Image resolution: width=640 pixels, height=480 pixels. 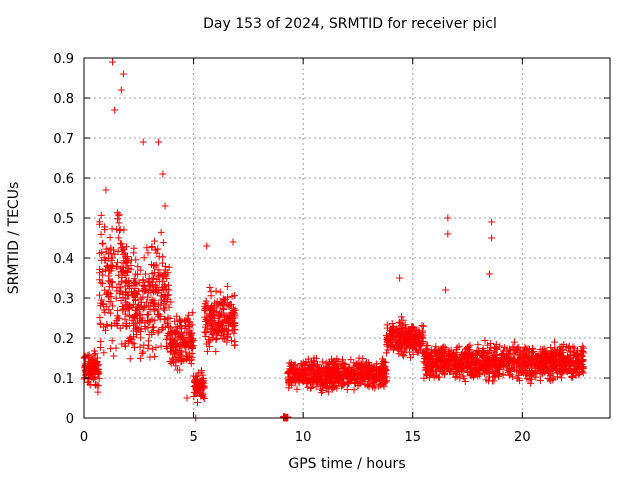 What do you see at coordinates (412, 437) in the screenshot?
I see `x-tick-label: 15` at bounding box center [412, 437].